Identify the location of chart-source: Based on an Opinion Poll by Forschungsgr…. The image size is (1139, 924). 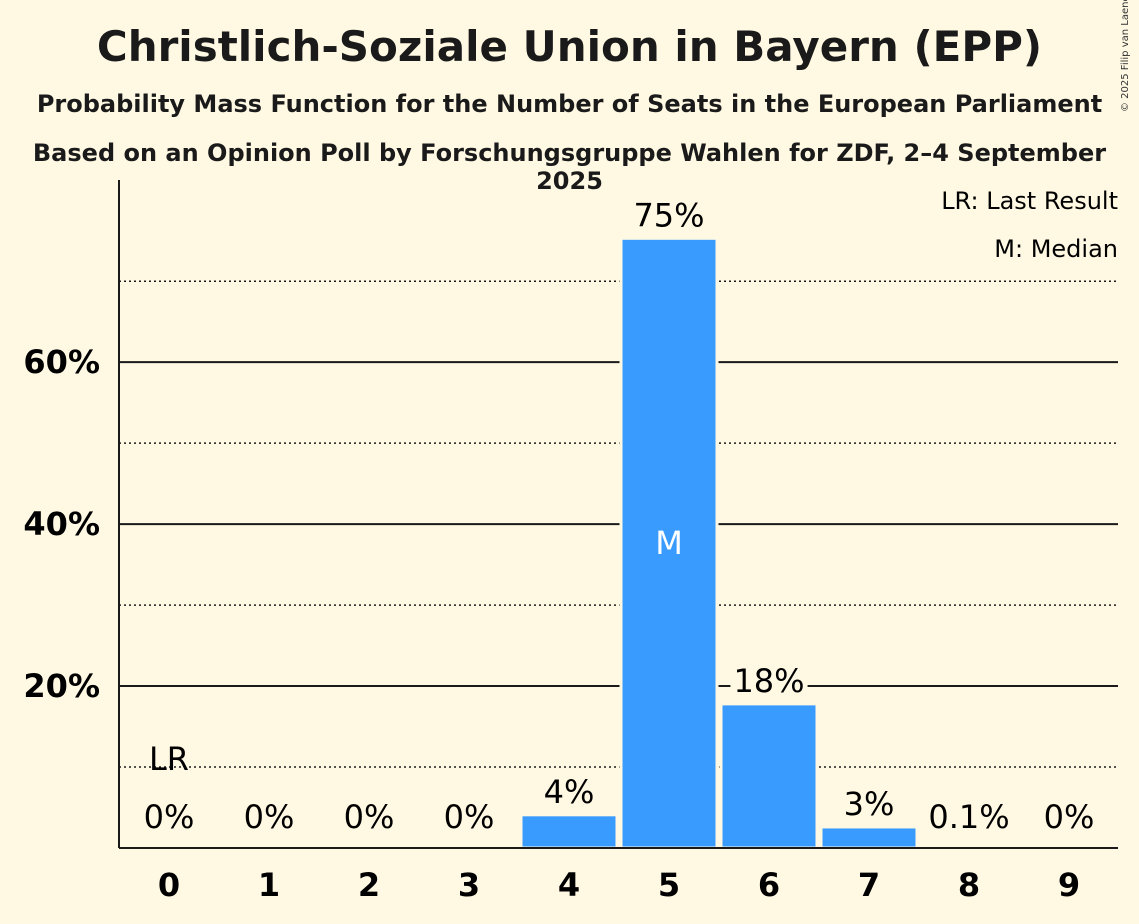
(569, 167).